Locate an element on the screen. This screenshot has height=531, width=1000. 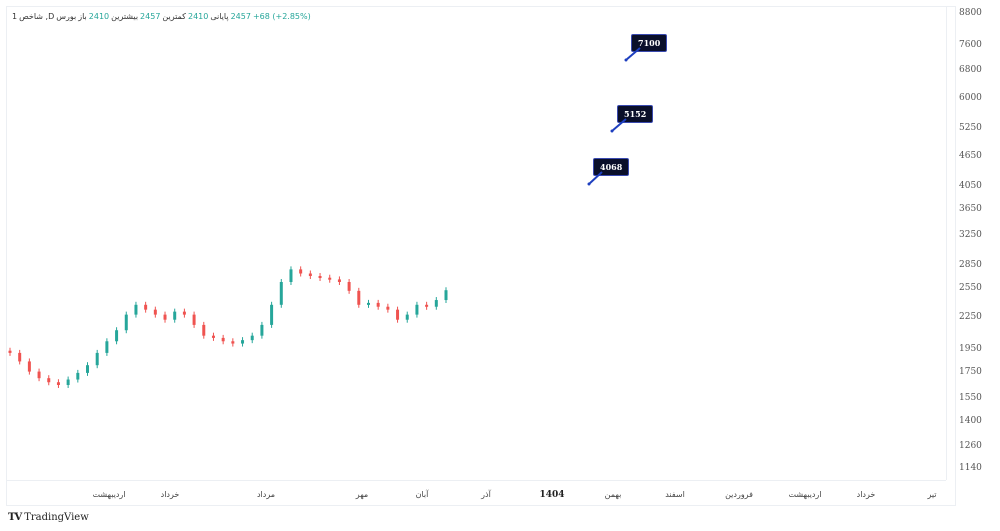
price-tick: 1550 is located at coordinates (970, 398).